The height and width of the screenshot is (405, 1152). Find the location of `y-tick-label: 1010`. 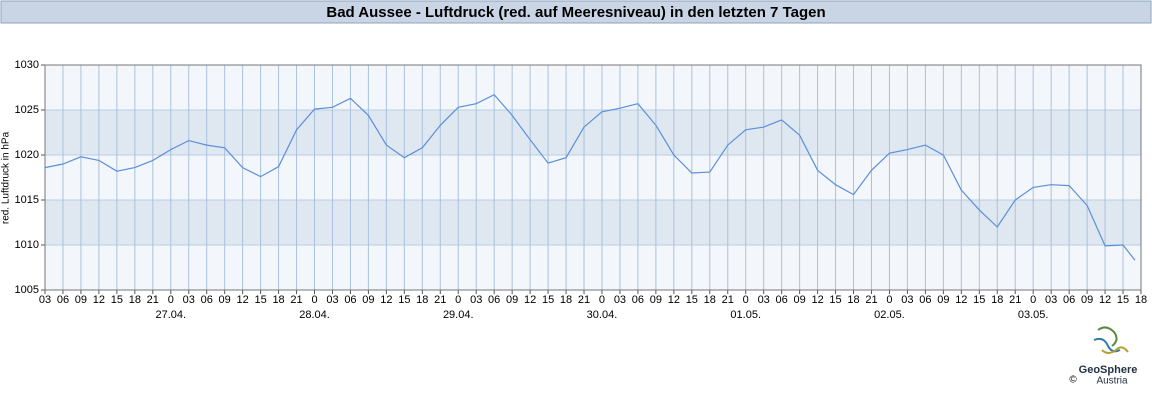

y-tick-label: 1010 is located at coordinates (27, 245).